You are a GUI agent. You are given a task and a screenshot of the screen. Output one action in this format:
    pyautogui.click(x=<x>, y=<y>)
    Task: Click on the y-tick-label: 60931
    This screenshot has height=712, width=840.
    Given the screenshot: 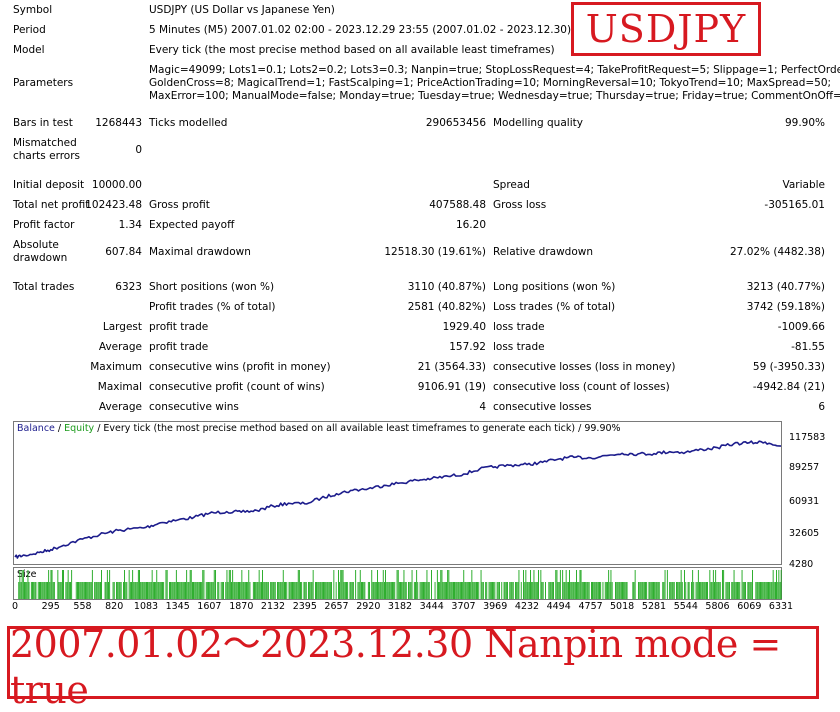 What is the action you would take?
    pyautogui.click(x=804, y=501)
    